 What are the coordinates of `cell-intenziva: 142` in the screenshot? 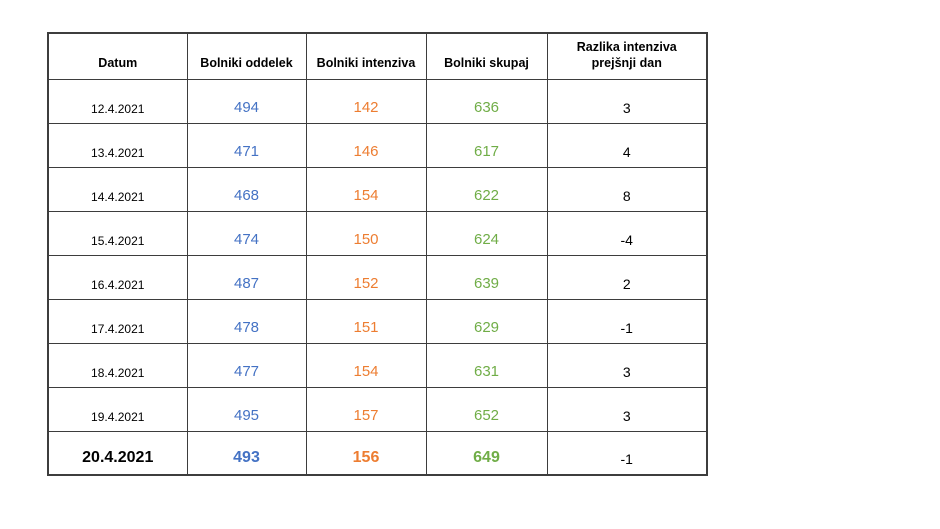 It's located at (366, 101).